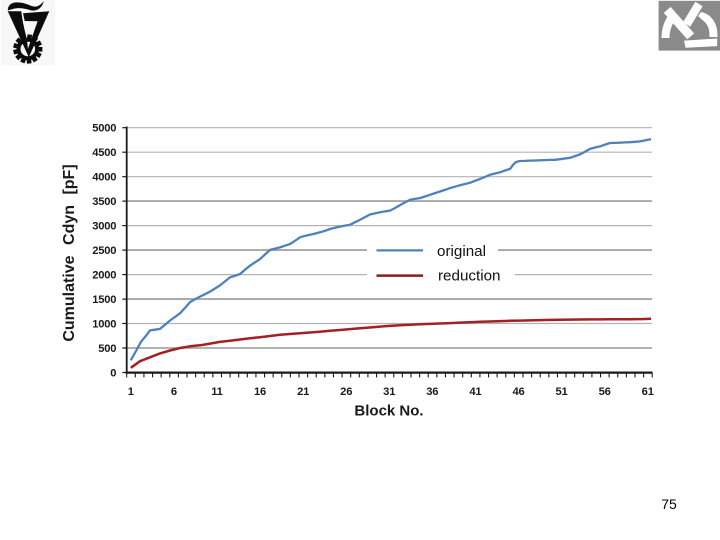 This screenshot has width=720, height=540. Describe the element at coordinates (104, 300) in the screenshot. I see `svg-text: 1500` at that location.